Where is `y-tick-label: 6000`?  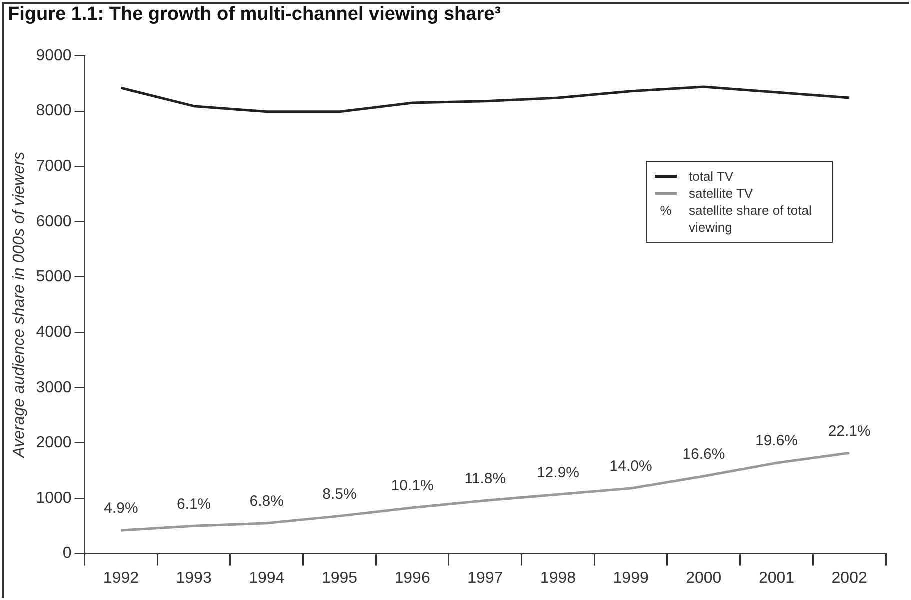 y-tick-label: 6000 is located at coordinates (54, 221).